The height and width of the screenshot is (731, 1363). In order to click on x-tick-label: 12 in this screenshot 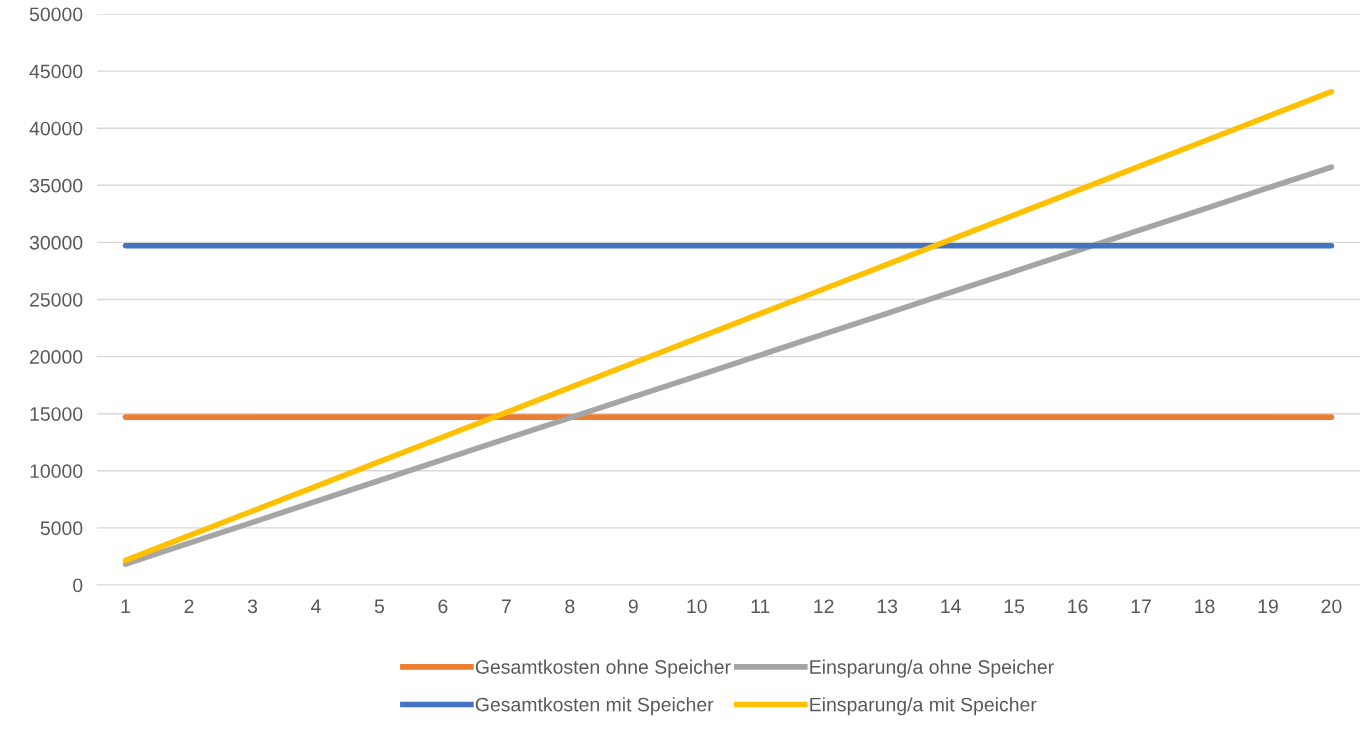, I will do `click(824, 606)`.